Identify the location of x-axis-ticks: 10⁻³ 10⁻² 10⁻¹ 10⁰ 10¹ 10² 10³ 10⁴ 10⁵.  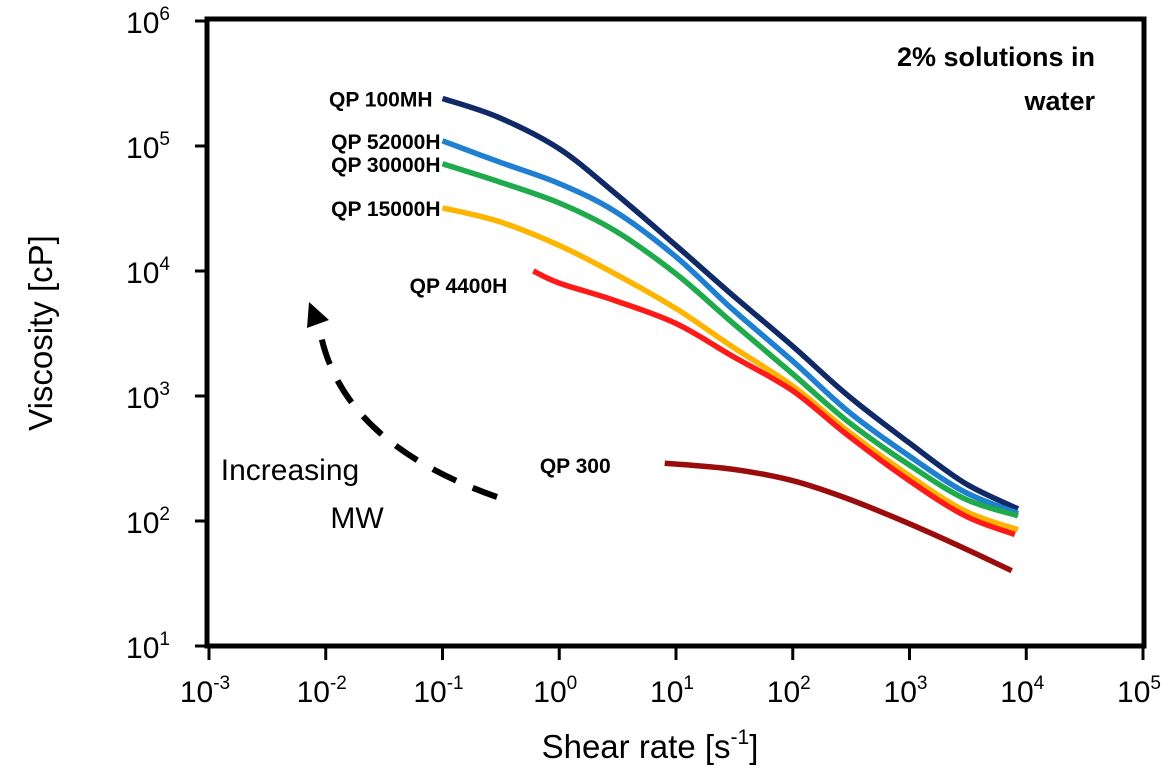
(670, 677).